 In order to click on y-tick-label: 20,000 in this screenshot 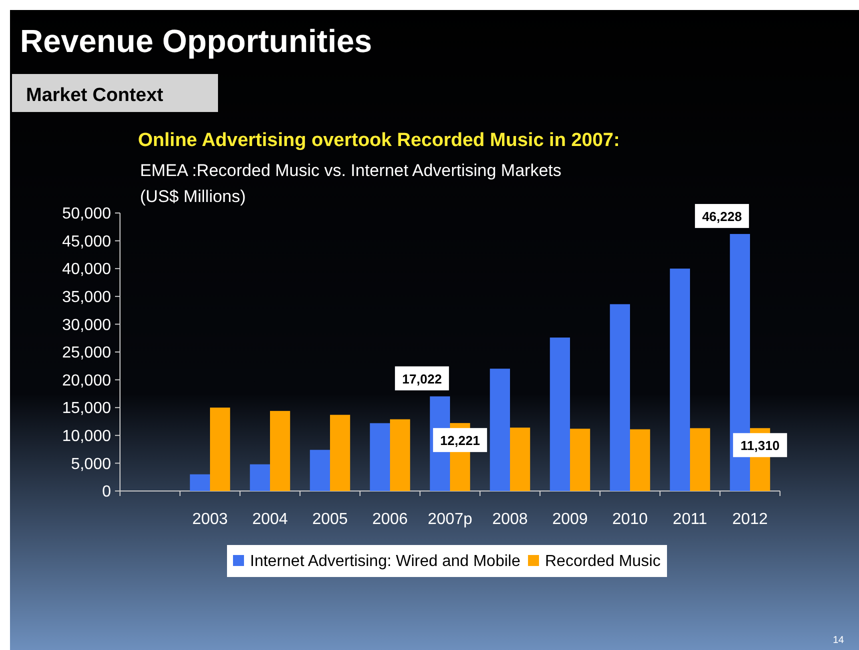, I will do `click(87, 381)`.